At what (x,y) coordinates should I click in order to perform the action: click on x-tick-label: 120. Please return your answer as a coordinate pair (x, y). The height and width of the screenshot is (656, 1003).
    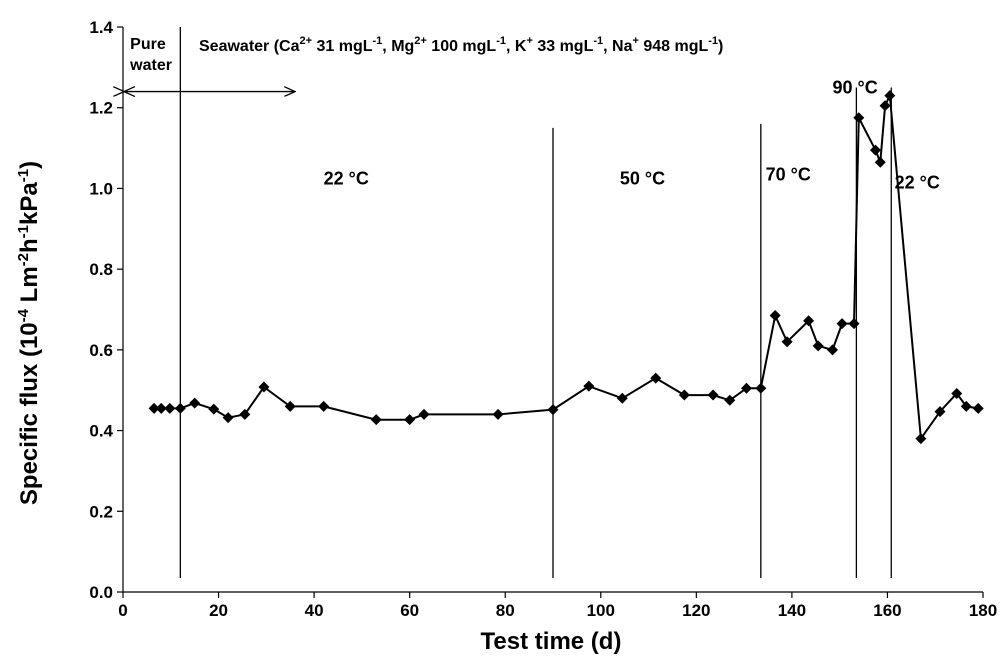
    Looking at the image, I should click on (696, 610).